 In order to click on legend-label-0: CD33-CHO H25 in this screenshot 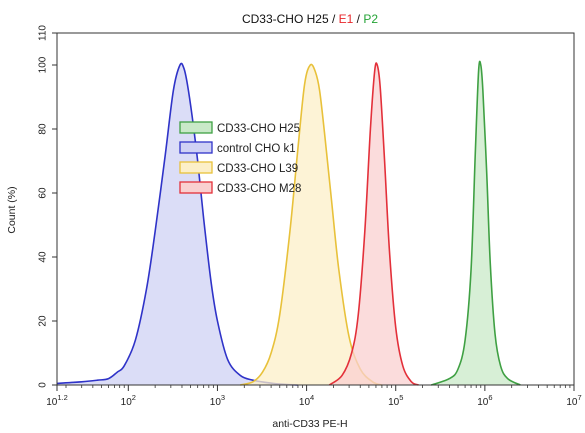, I will do `click(258, 129)`.